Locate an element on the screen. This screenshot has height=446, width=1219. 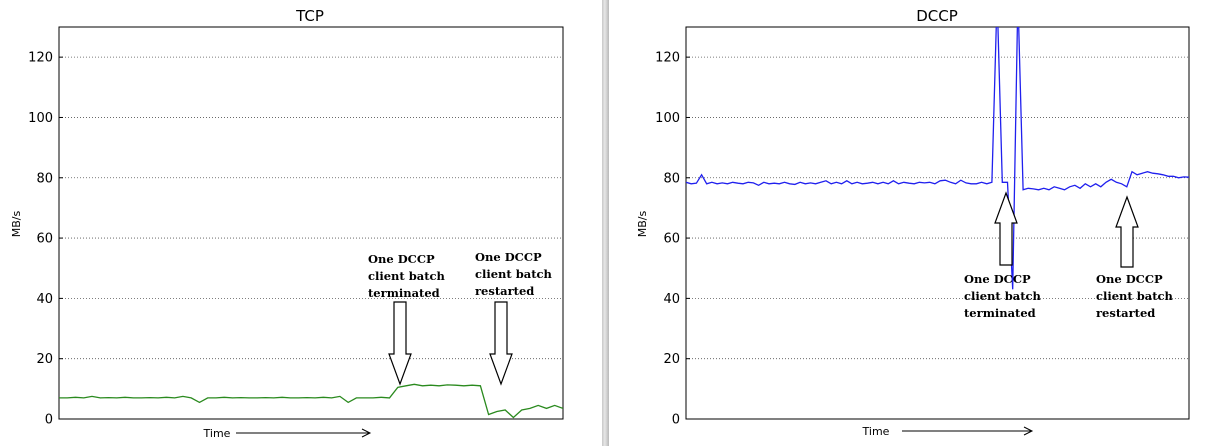
chart-title: TCP is located at coordinates (309, 16).